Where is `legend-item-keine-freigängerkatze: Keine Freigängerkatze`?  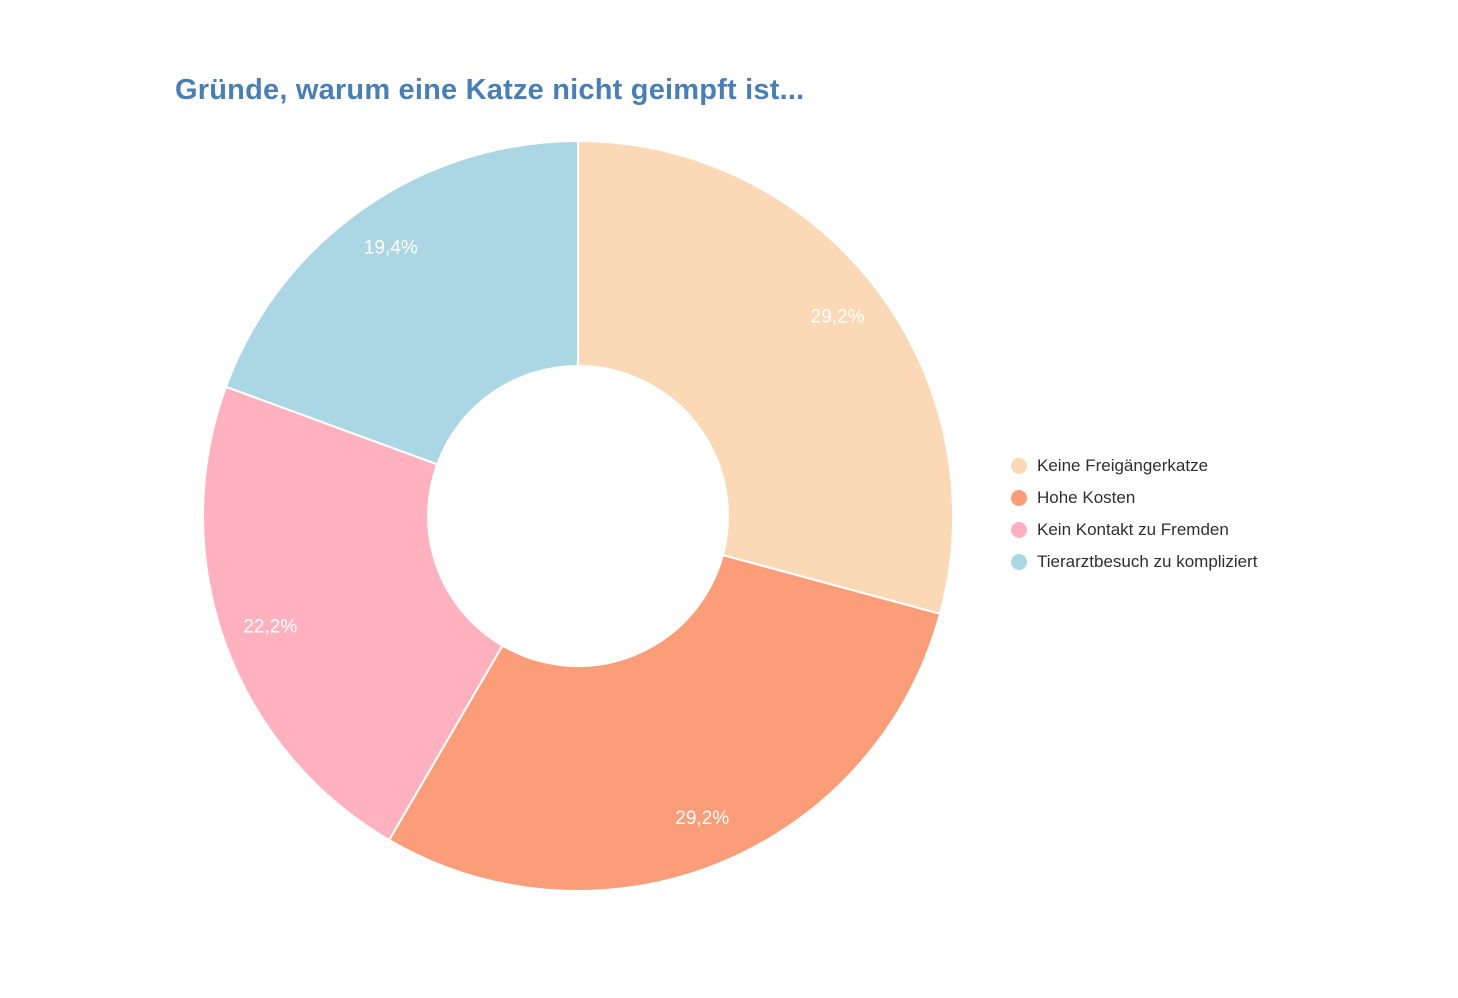
legend-item-keine-freigängerkatze: Keine Freigängerkatze is located at coordinates (1134, 466).